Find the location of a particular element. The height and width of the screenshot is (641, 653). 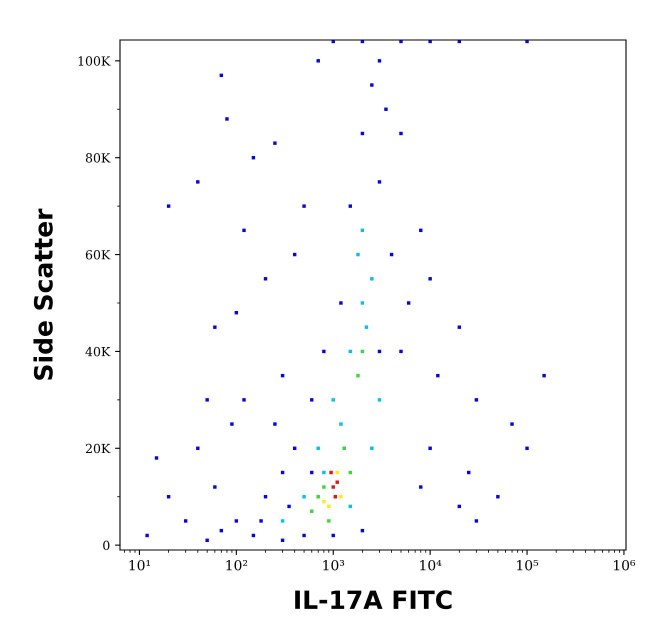

y-tick-label: 0 is located at coordinates (106, 545).